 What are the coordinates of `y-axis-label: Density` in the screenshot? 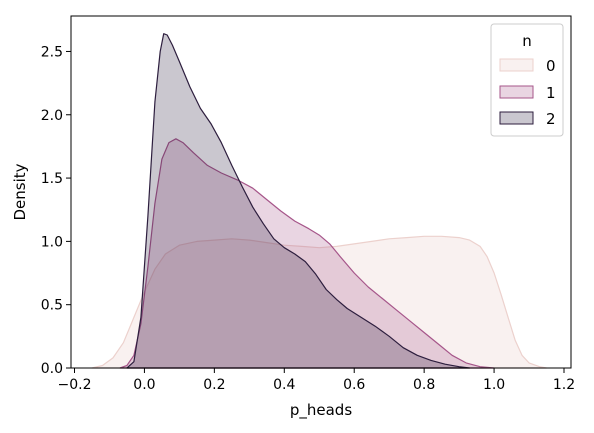 It's located at (20, 191).